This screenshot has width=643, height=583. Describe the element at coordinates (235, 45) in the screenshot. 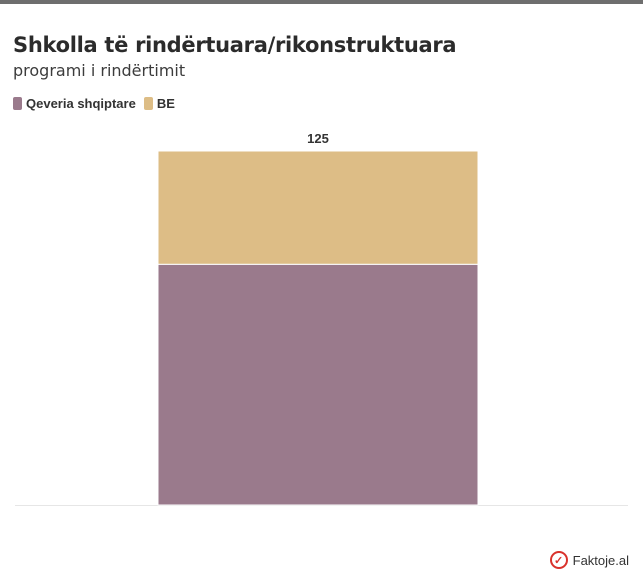

I see `chart-title: Shkolla të rindërtuara/rikonstruktuara` at that location.